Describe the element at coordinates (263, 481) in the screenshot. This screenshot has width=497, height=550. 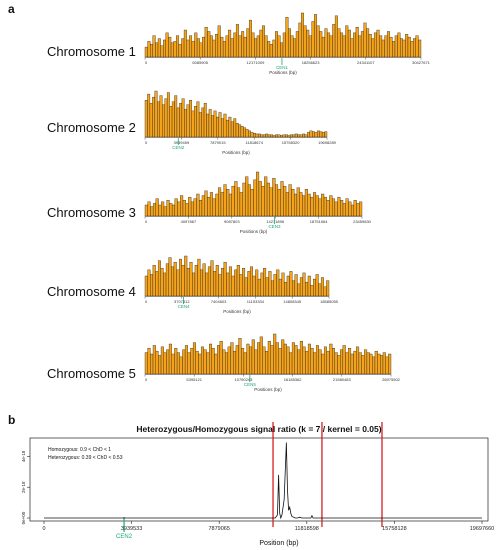
I see `signal-ratio-line` at that location.